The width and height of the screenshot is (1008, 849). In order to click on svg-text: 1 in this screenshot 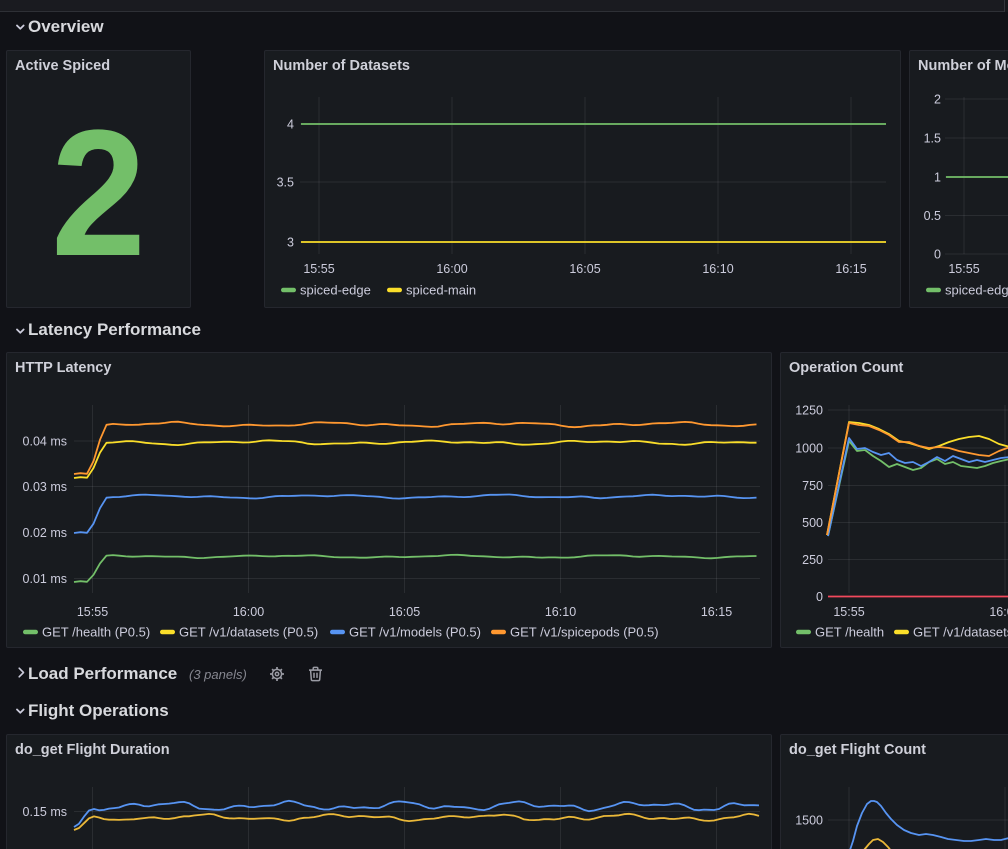, I will do `click(937, 178)`.